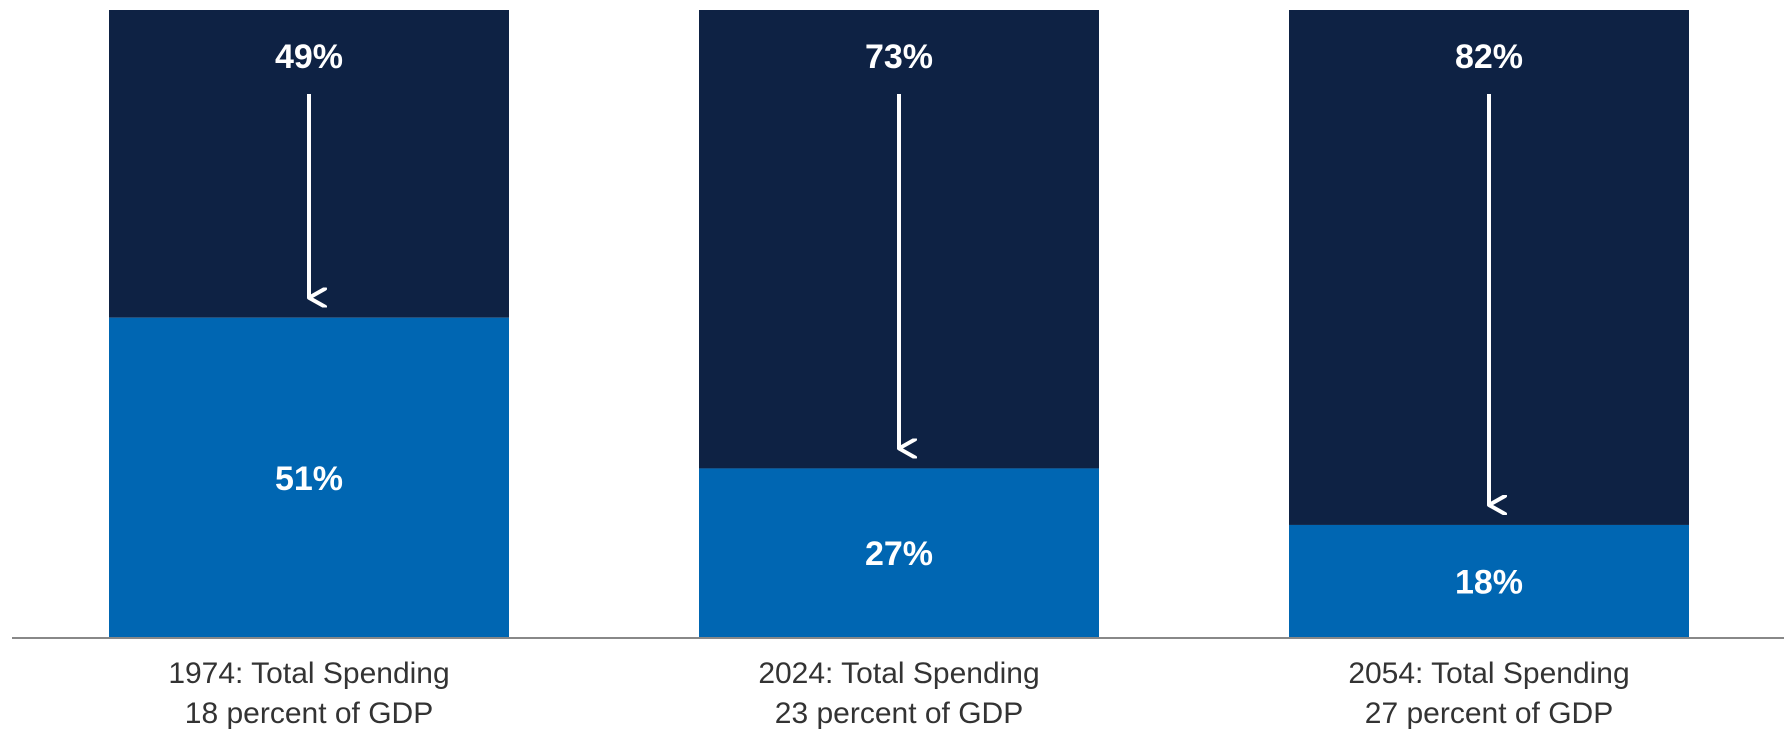 Image resolution: width=1784 pixels, height=731 pixels. I want to click on category-label-1-line-0: 2024: Total Spending, so click(898, 673).